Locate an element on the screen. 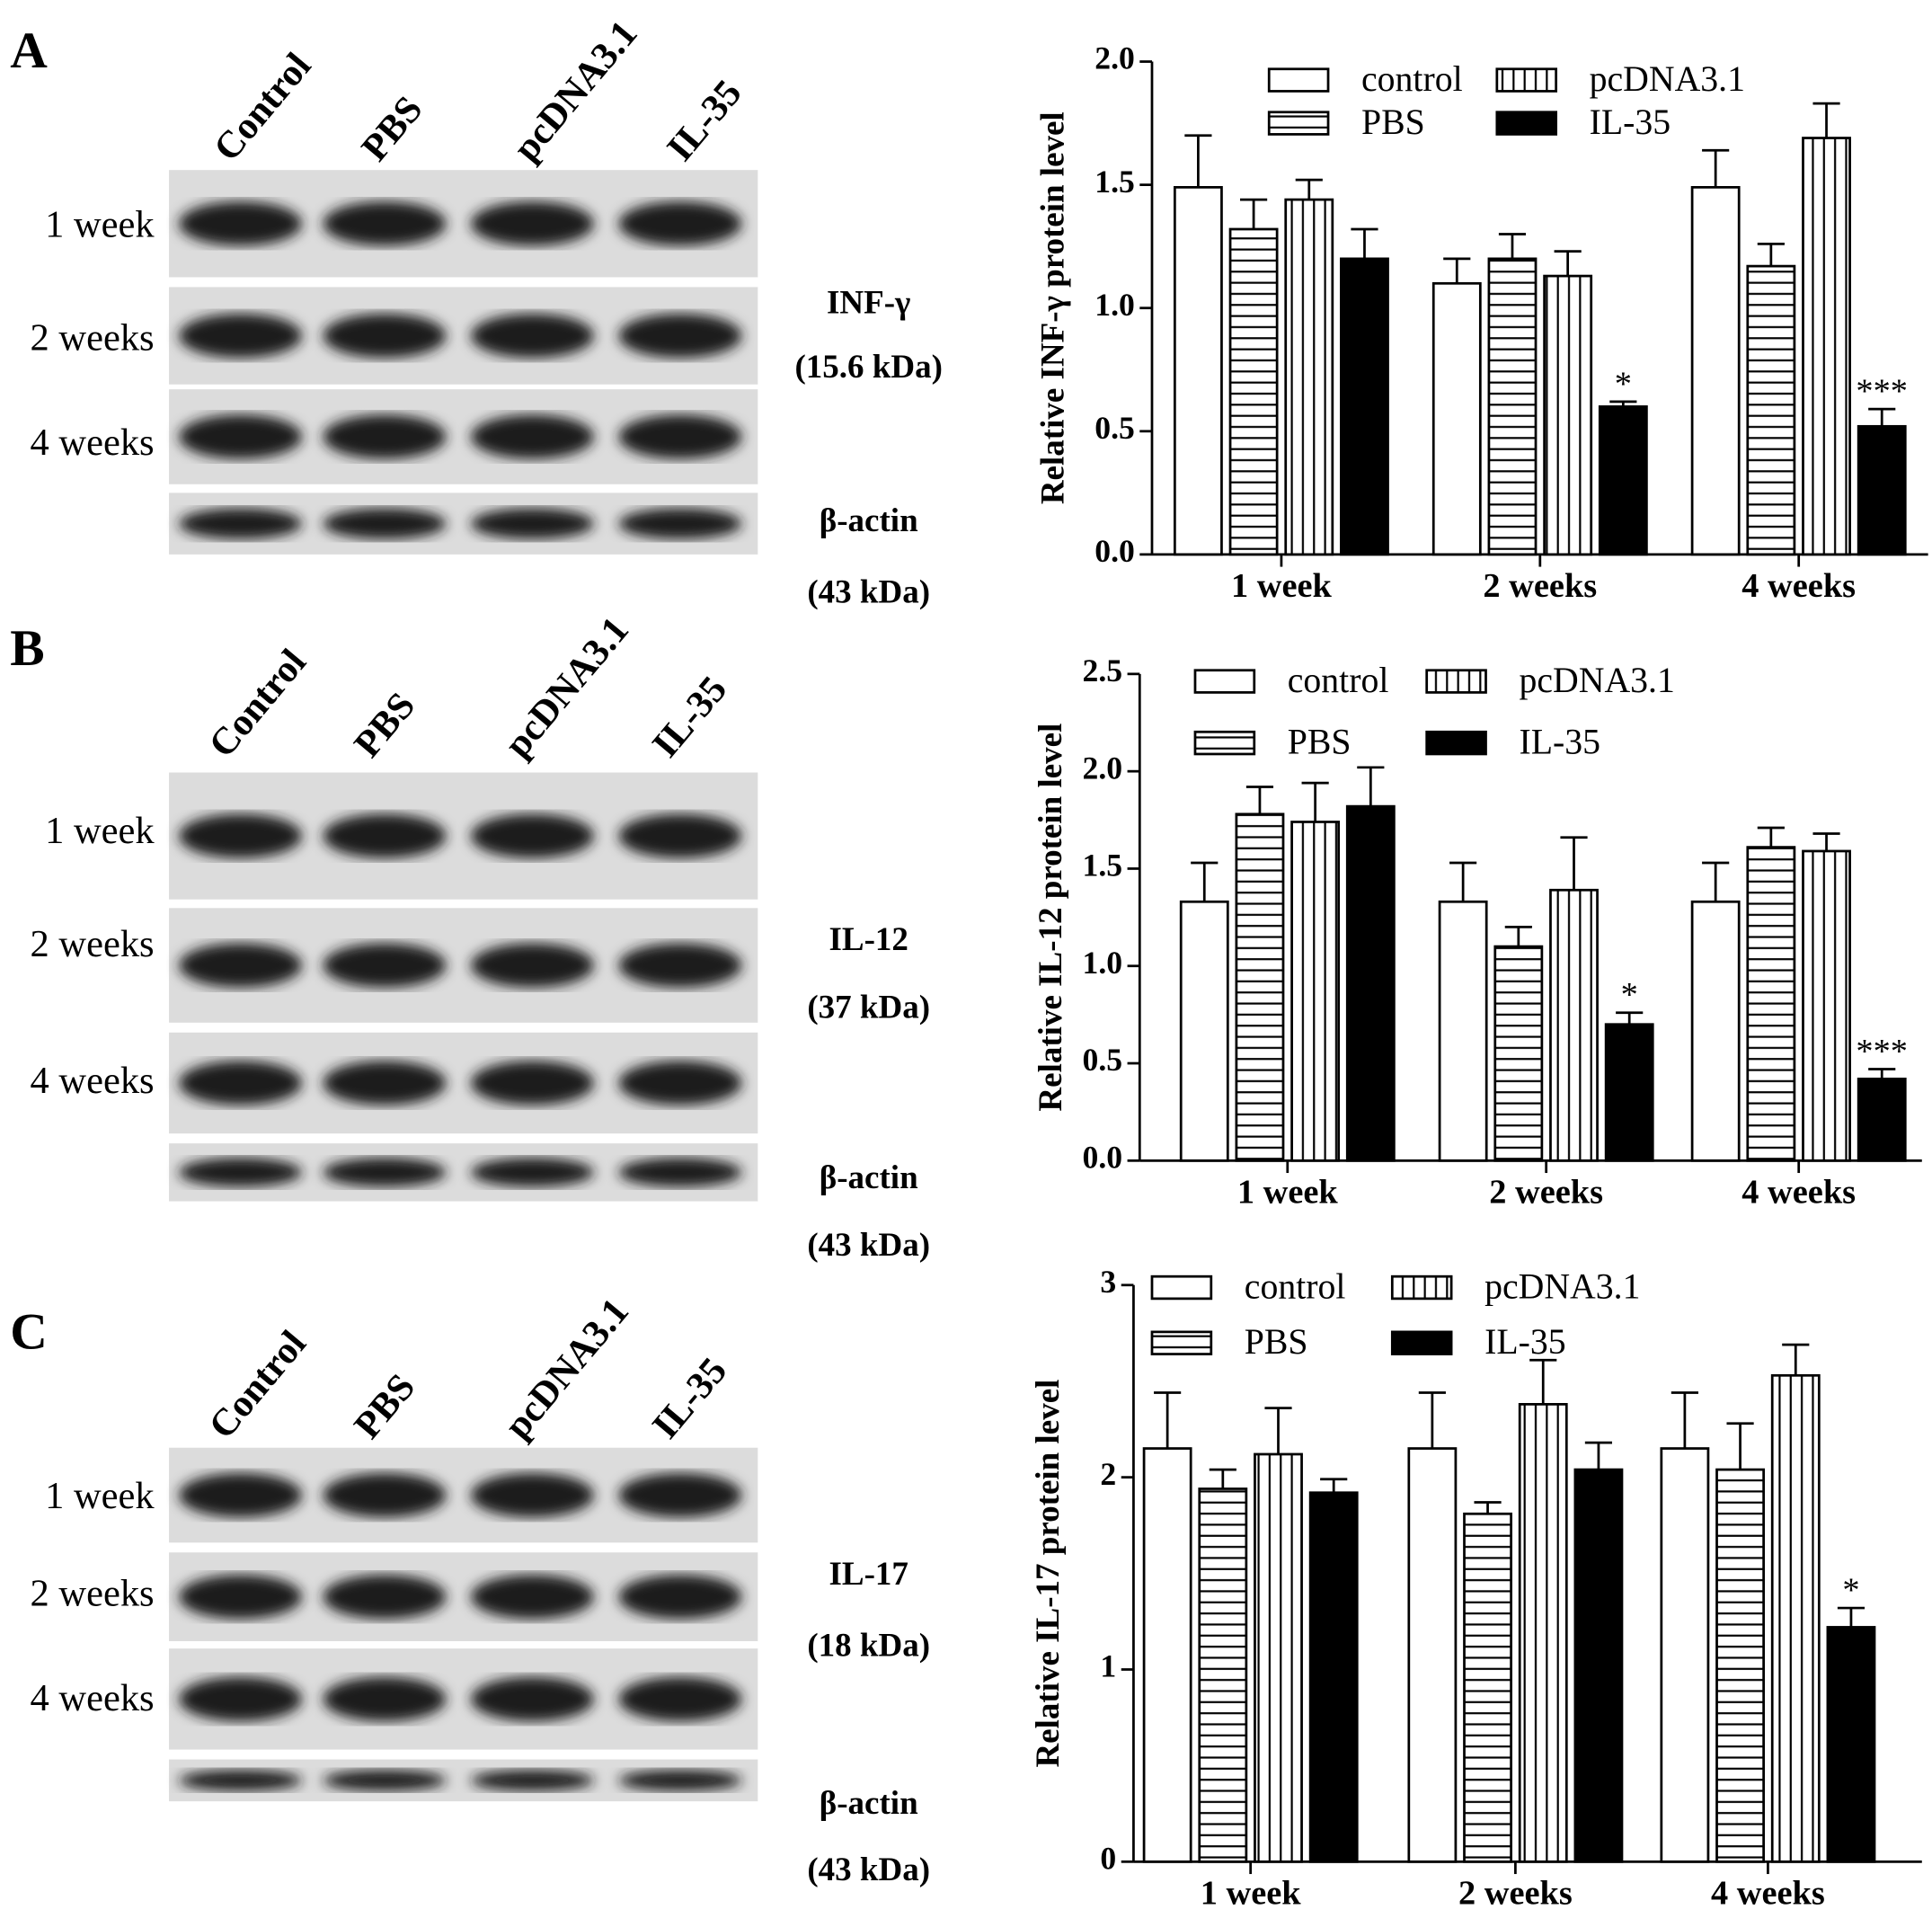  y-tick-label: 1 is located at coordinates (1108, 1666).